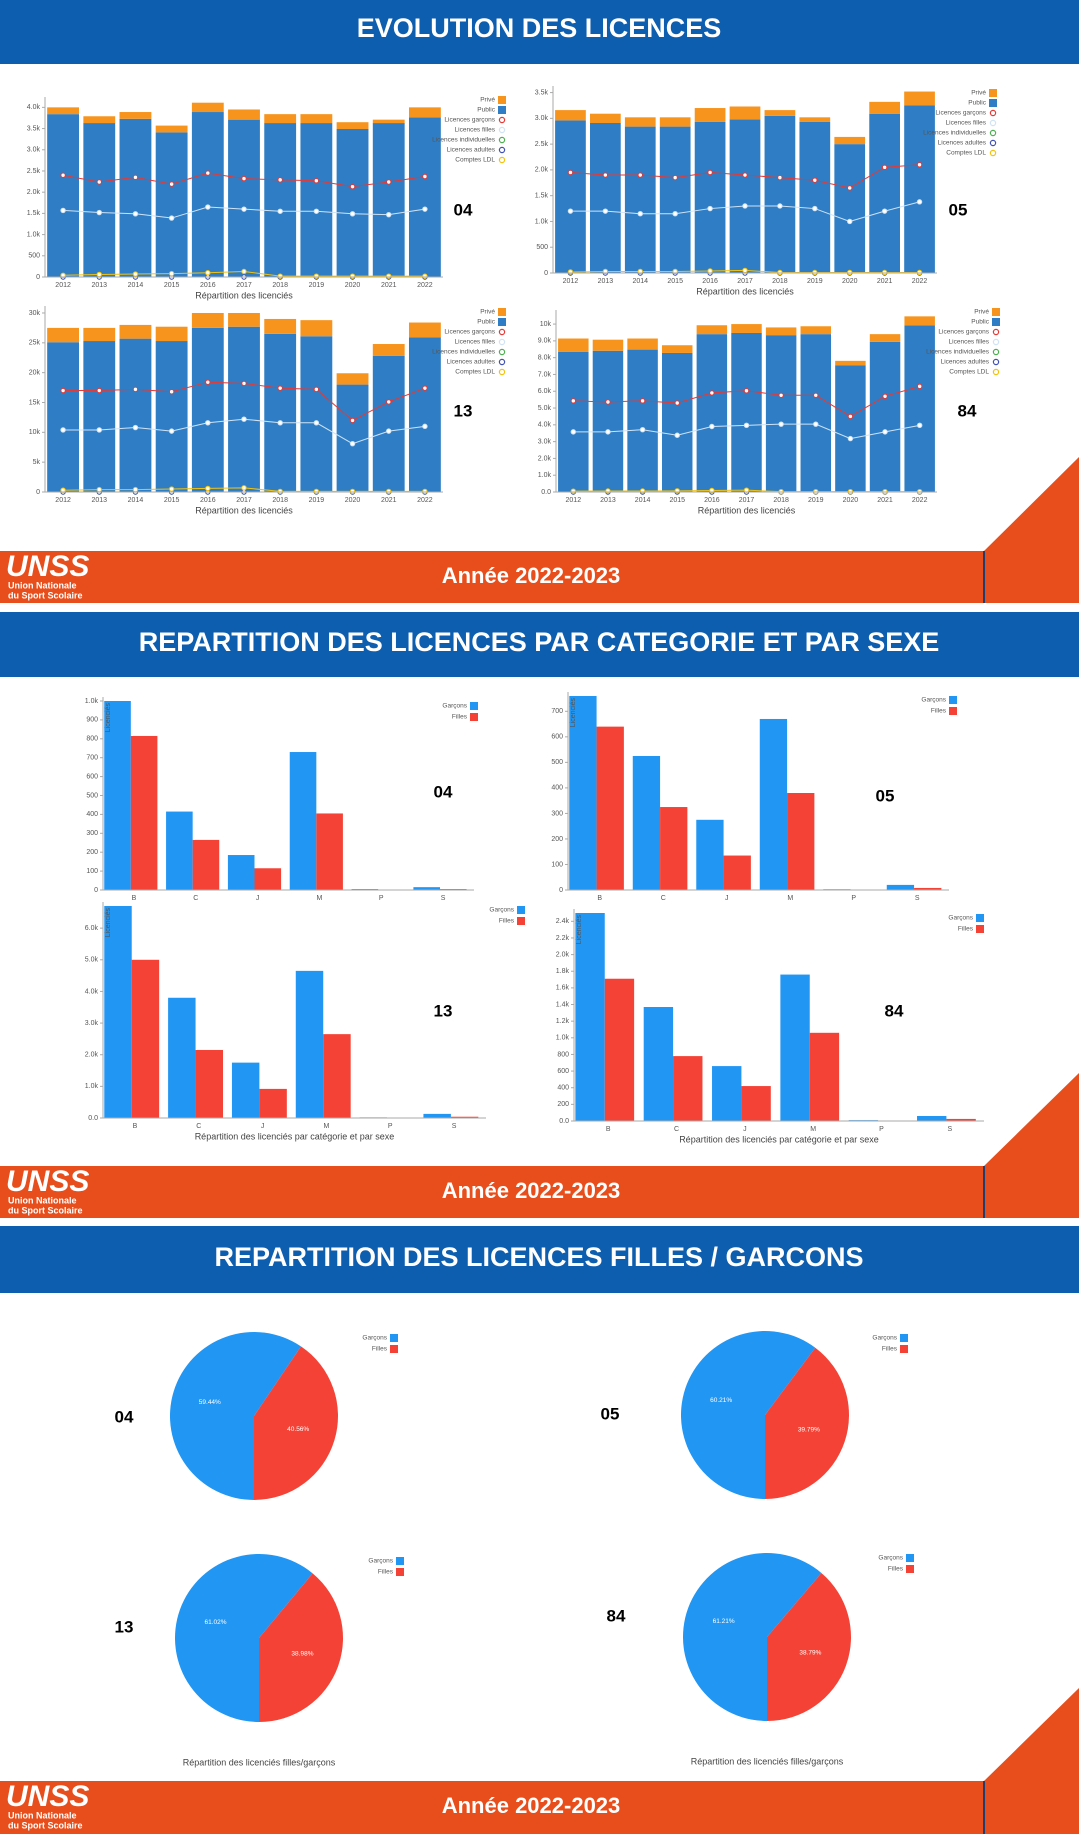  Describe the element at coordinates (545, 341) in the screenshot. I see `y-tick-label: 9.0k` at that location.